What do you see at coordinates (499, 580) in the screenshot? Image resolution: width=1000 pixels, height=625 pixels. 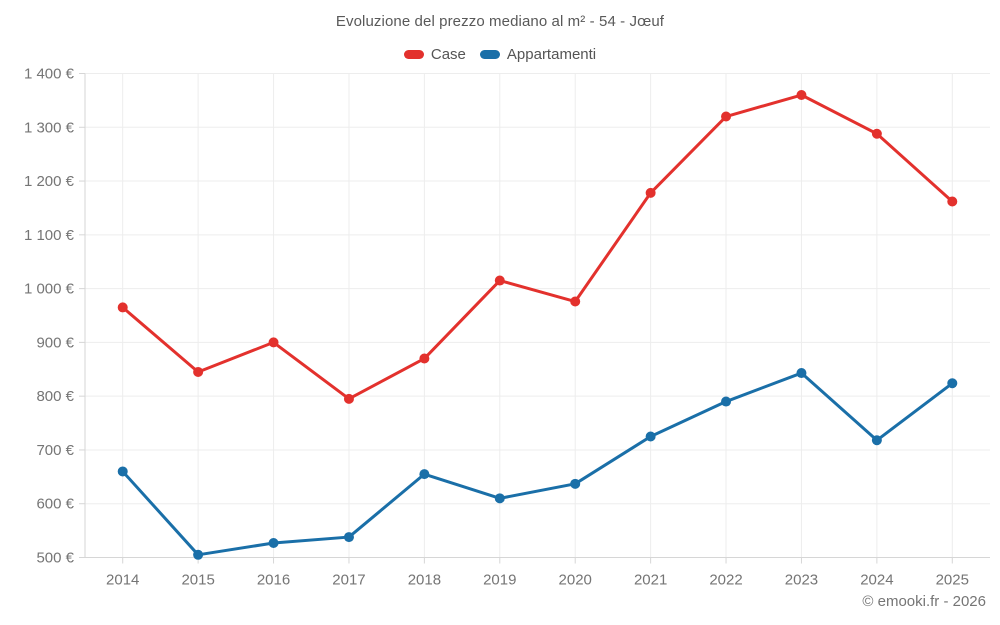 I see `x-axis-tick-label: 2019` at bounding box center [499, 580].